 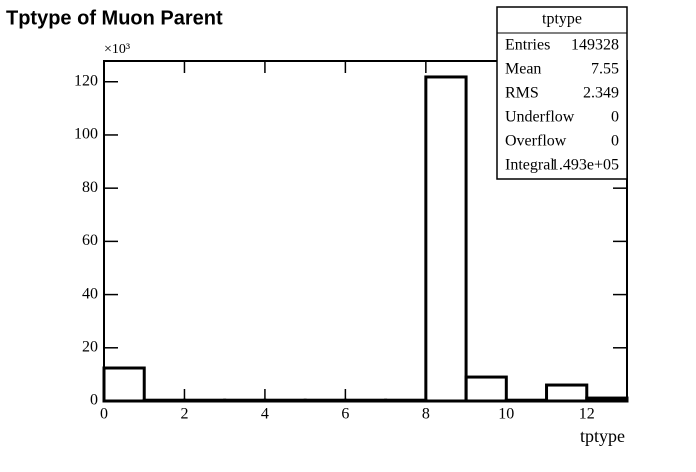 What do you see at coordinates (86, 80) in the screenshot?
I see `y-tick-label: 120` at bounding box center [86, 80].